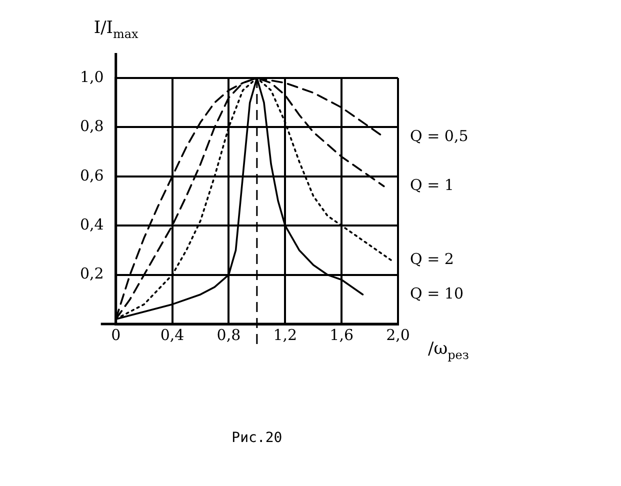 Image resolution: width=621 pixels, height=486 pixels. Describe the element at coordinates (92, 175) in the screenshot. I see `y-tick-label: 0,6` at that location.